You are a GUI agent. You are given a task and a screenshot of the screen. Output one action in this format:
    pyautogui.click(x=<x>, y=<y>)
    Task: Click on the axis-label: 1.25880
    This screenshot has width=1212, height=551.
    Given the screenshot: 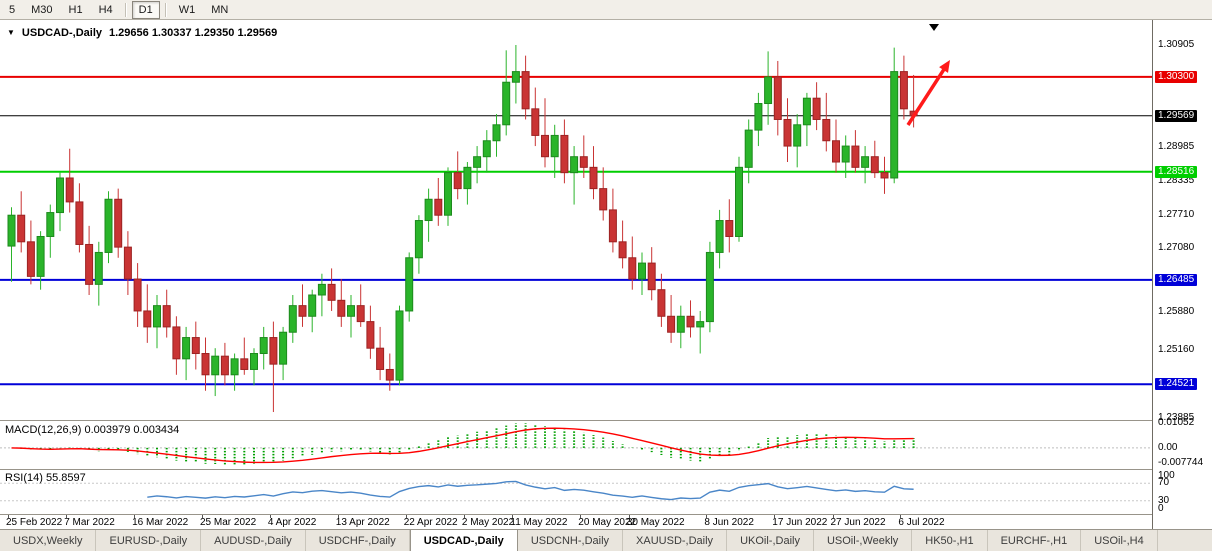 What is the action you would take?
    pyautogui.click(x=1176, y=312)
    